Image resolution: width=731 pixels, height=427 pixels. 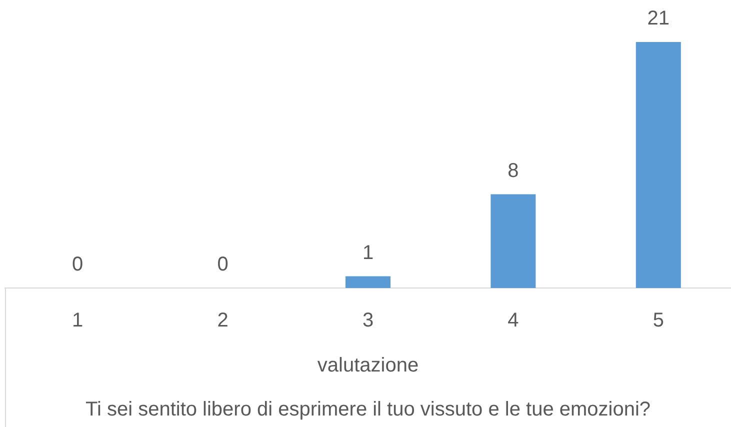 What do you see at coordinates (368, 409) in the screenshot?
I see `text: Ti sei sentito libero di esprimere il tuo vissuto e le tue emozioni?` at bounding box center [368, 409].